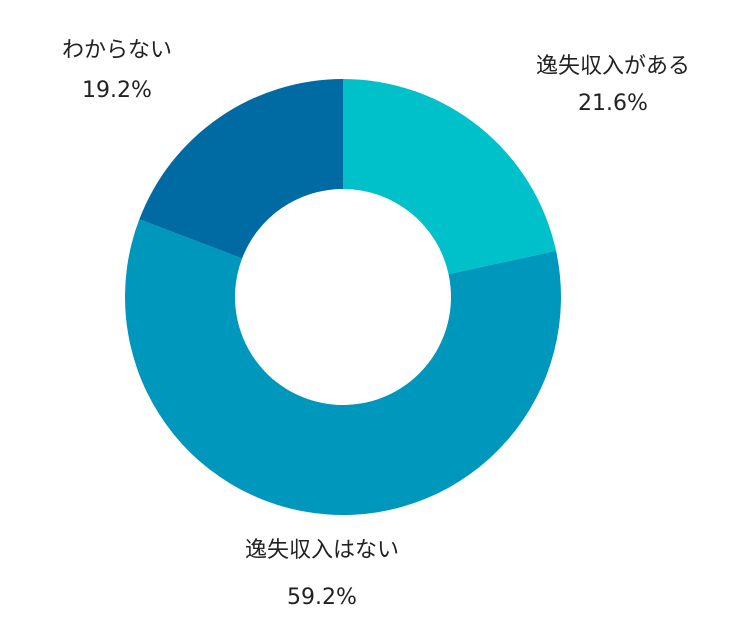 The width and height of the screenshot is (752, 641). Describe the element at coordinates (322, 550) in the screenshot. I see `slice-label: 逸失収入はない` at that location.